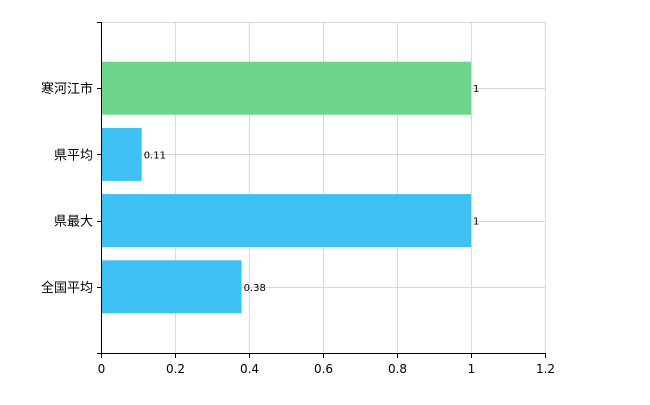  I want to click on data-label: 0.11, so click(155, 155).